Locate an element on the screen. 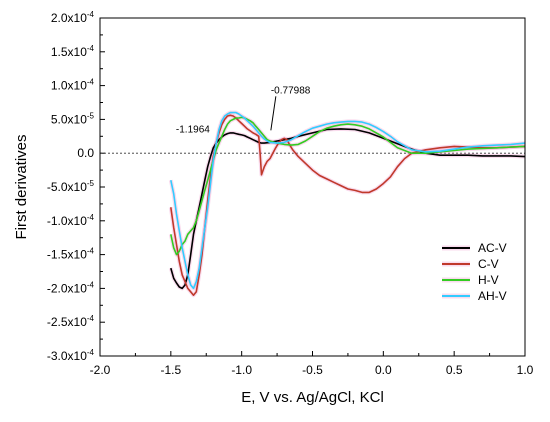 This screenshot has height=422, width=550. y-tick-label: 5.0x10⁻⁵ is located at coordinates (73, 118).